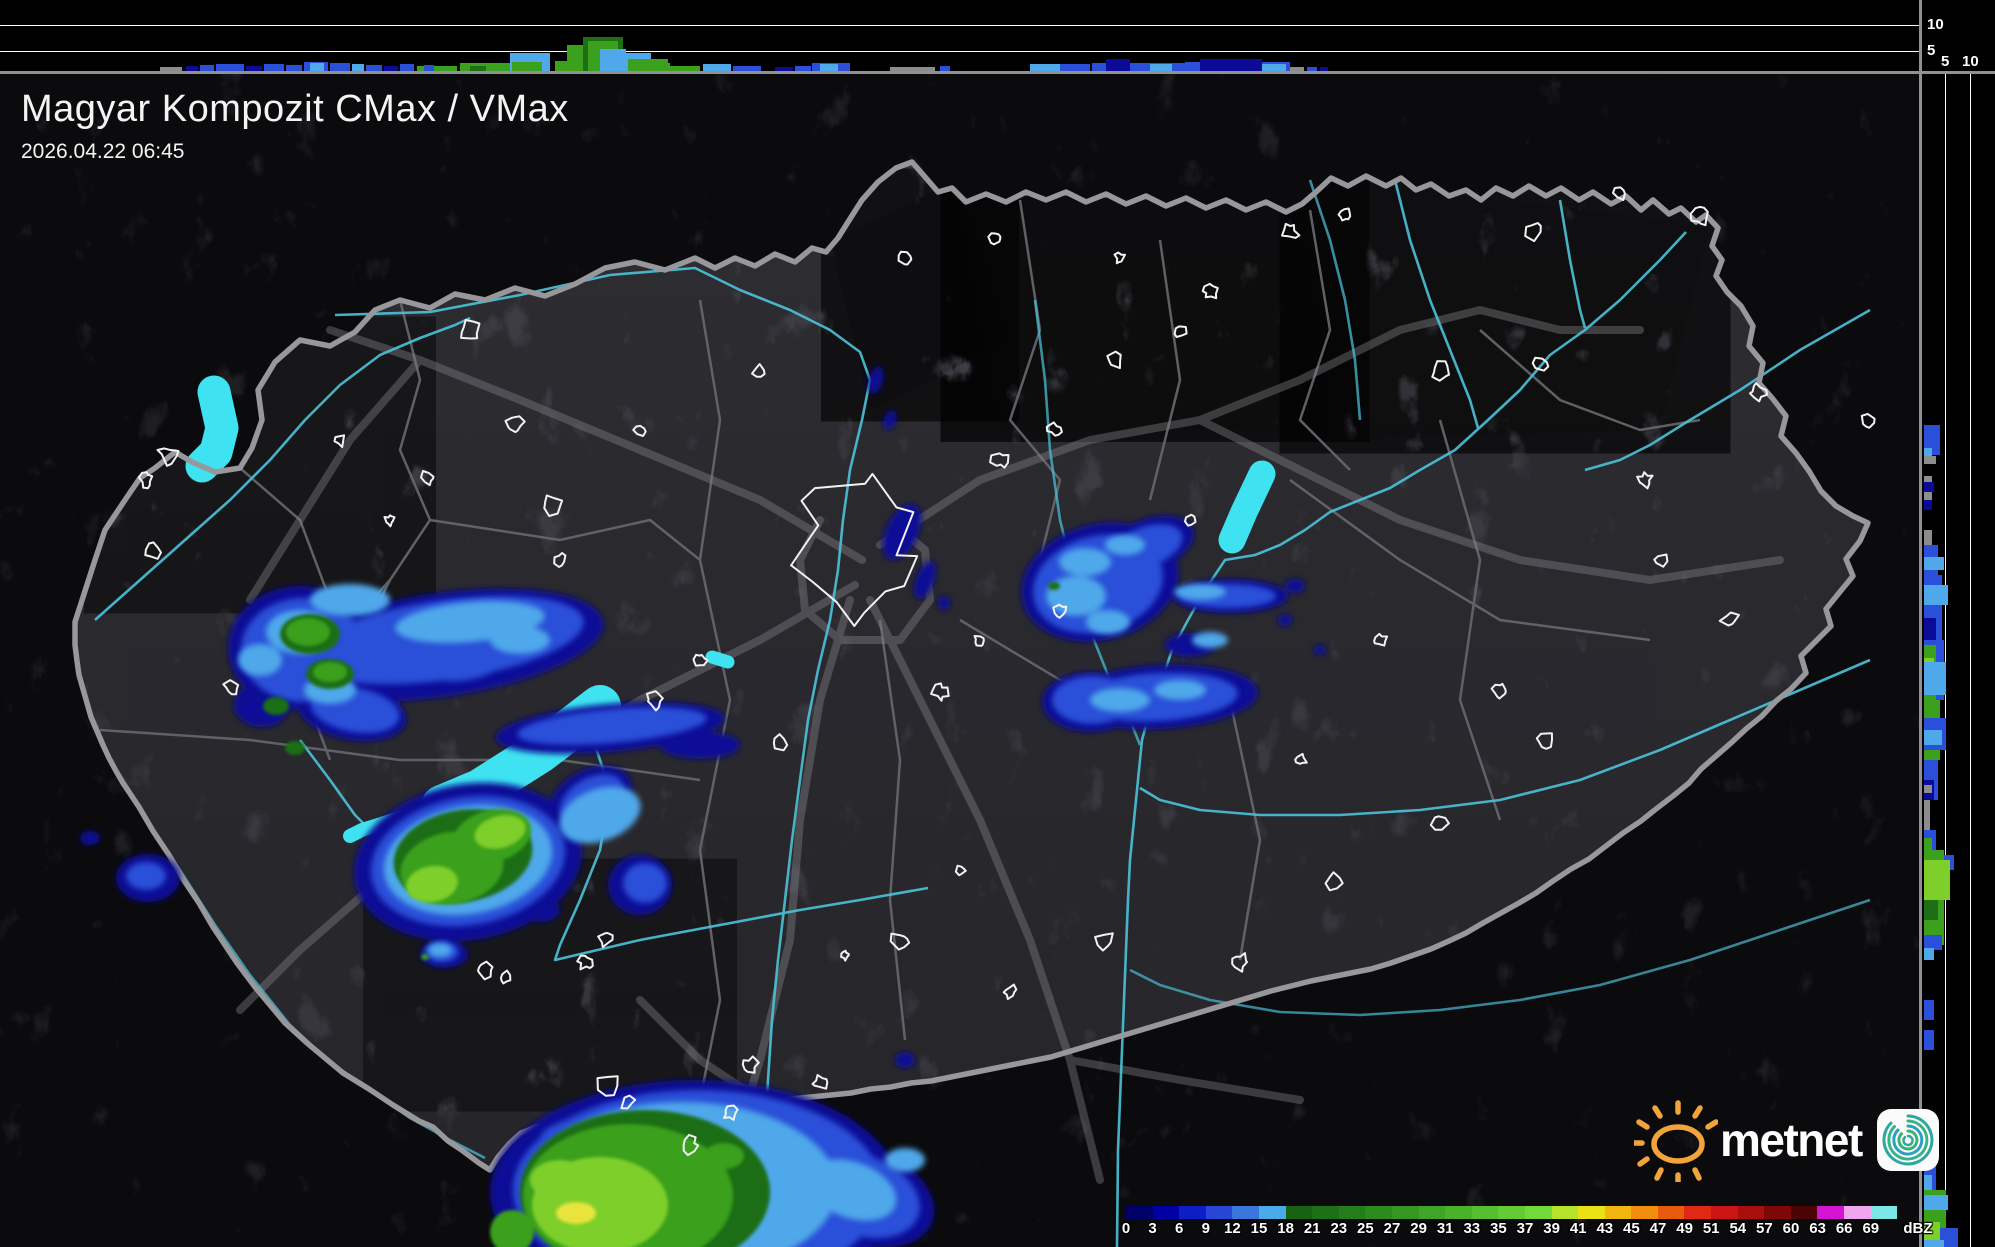 This screenshot has height=1247, width=1995. What do you see at coordinates (103, 151) in the screenshot?
I see `timestamp: 2026.04.22 06:45` at bounding box center [103, 151].